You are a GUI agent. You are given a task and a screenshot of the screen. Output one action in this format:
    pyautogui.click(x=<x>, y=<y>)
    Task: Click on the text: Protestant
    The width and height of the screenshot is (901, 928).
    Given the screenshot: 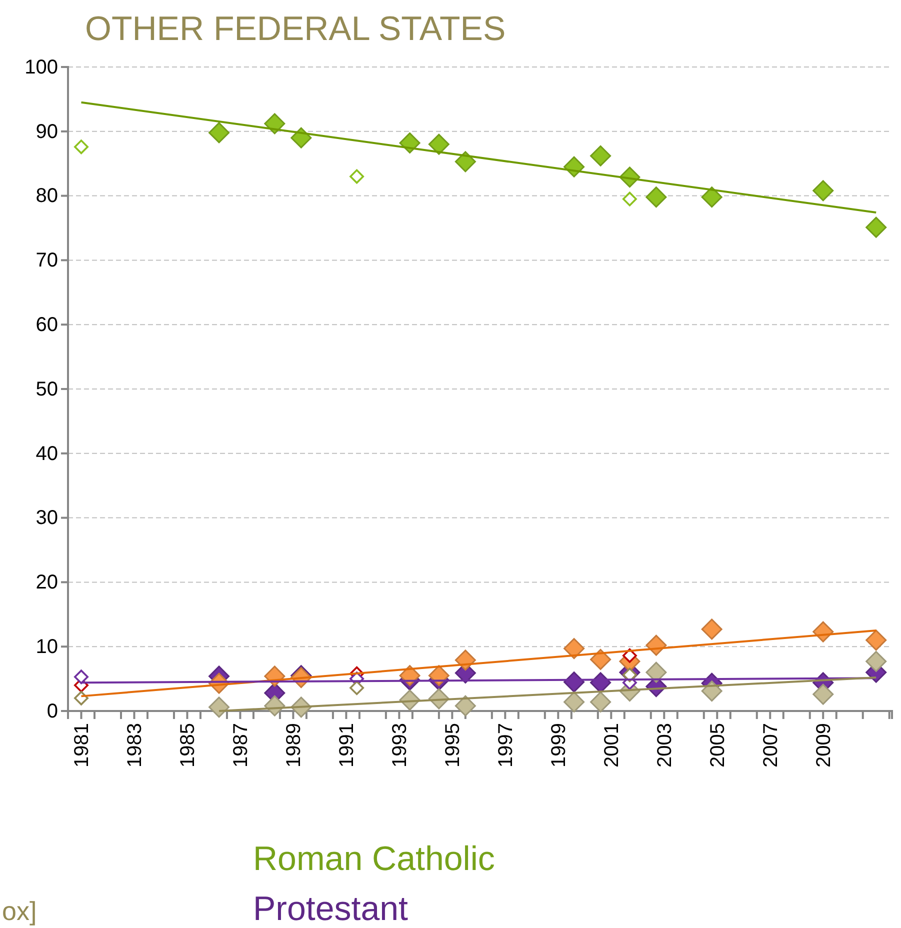 What is the action you would take?
    pyautogui.click(x=331, y=909)
    